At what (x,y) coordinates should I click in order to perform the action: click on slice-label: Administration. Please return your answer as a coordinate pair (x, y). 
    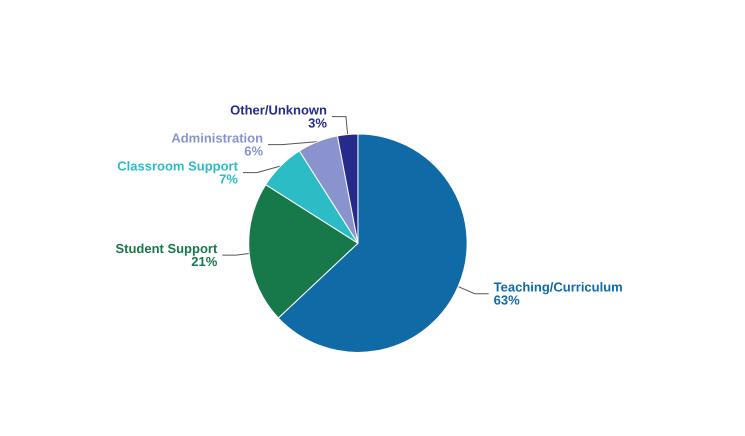
    Looking at the image, I should click on (217, 138).